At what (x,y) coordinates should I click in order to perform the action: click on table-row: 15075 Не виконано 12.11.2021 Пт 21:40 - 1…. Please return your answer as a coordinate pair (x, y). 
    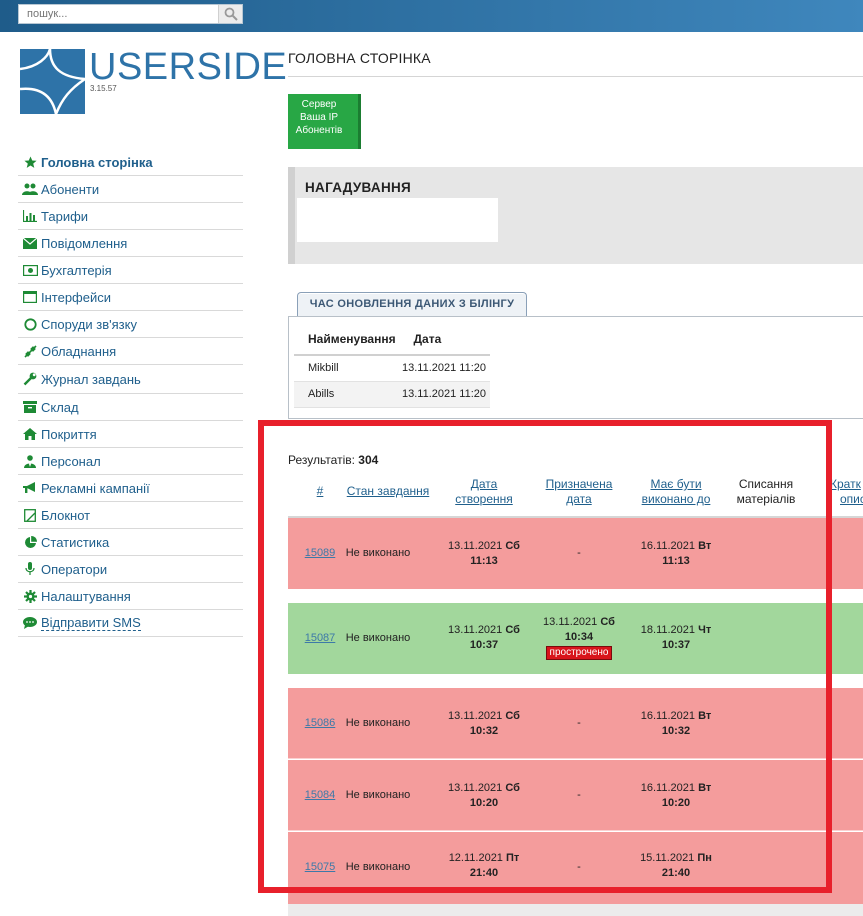
    Looking at the image, I should click on (575, 868).